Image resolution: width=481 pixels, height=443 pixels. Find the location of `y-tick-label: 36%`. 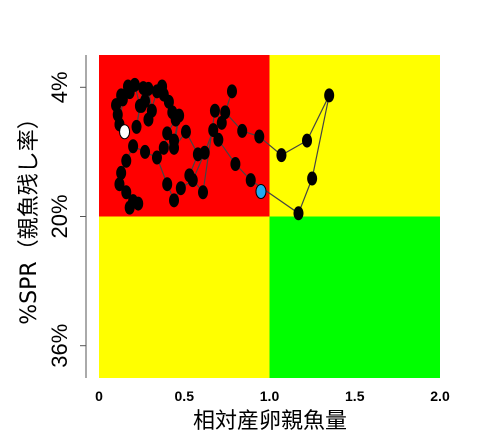

y-tick-label: 36% is located at coordinates (59, 346).